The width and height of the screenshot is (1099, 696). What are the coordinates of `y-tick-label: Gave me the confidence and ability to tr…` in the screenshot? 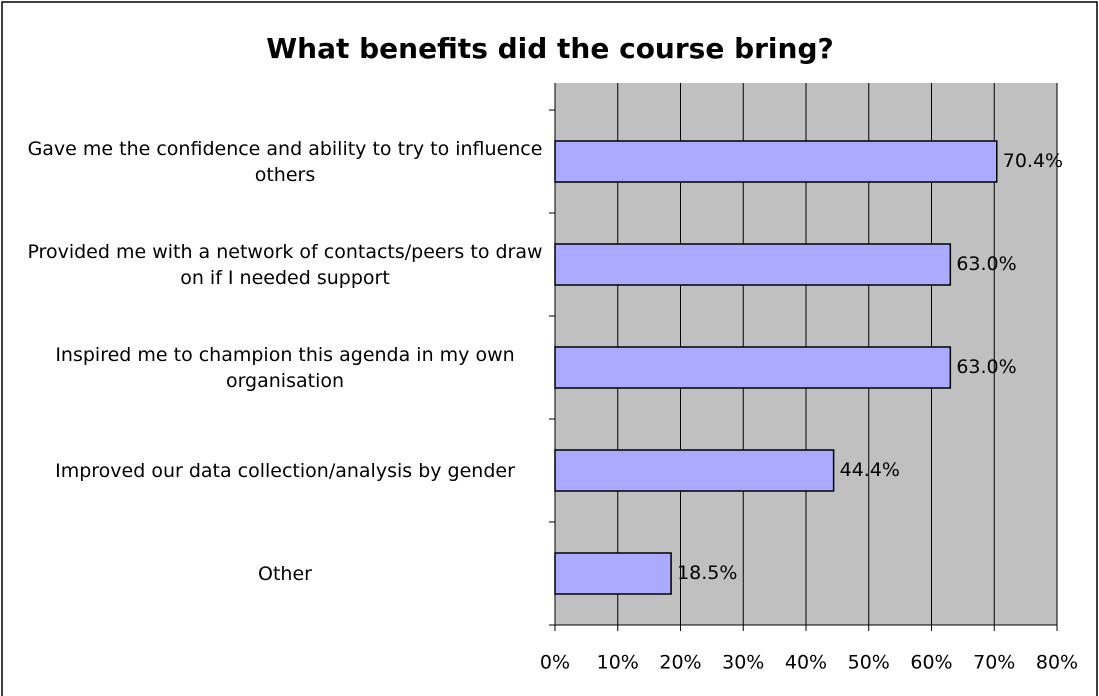 It's located at (285, 161).